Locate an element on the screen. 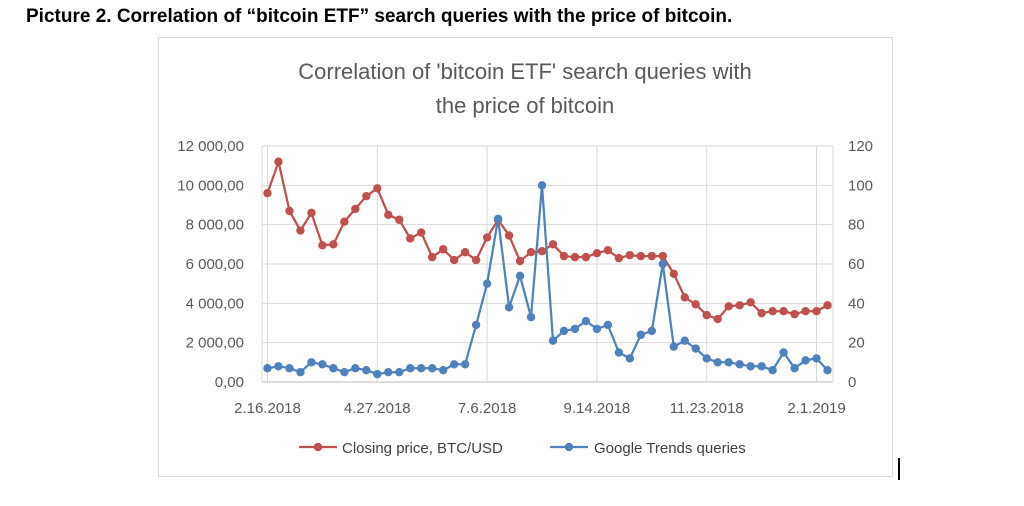  legend-trends-label: Google Trends queries is located at coordinates (670, 448).